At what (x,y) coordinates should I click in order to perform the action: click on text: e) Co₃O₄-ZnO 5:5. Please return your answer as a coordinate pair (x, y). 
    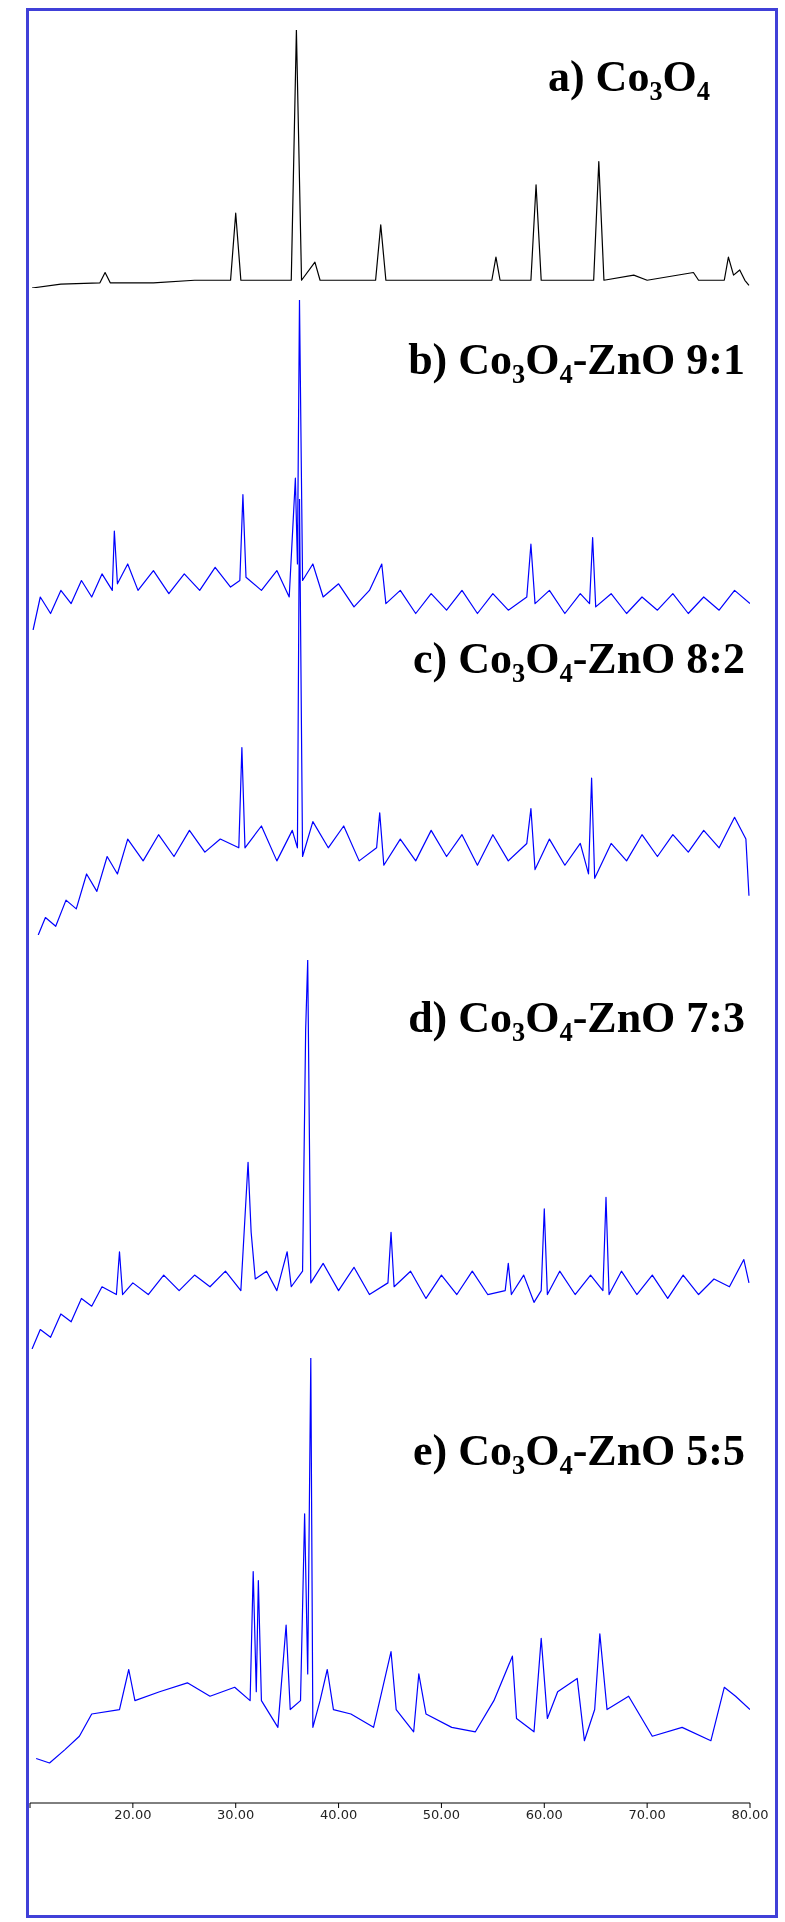
    Looking at the image, I should click on (579, 1450).